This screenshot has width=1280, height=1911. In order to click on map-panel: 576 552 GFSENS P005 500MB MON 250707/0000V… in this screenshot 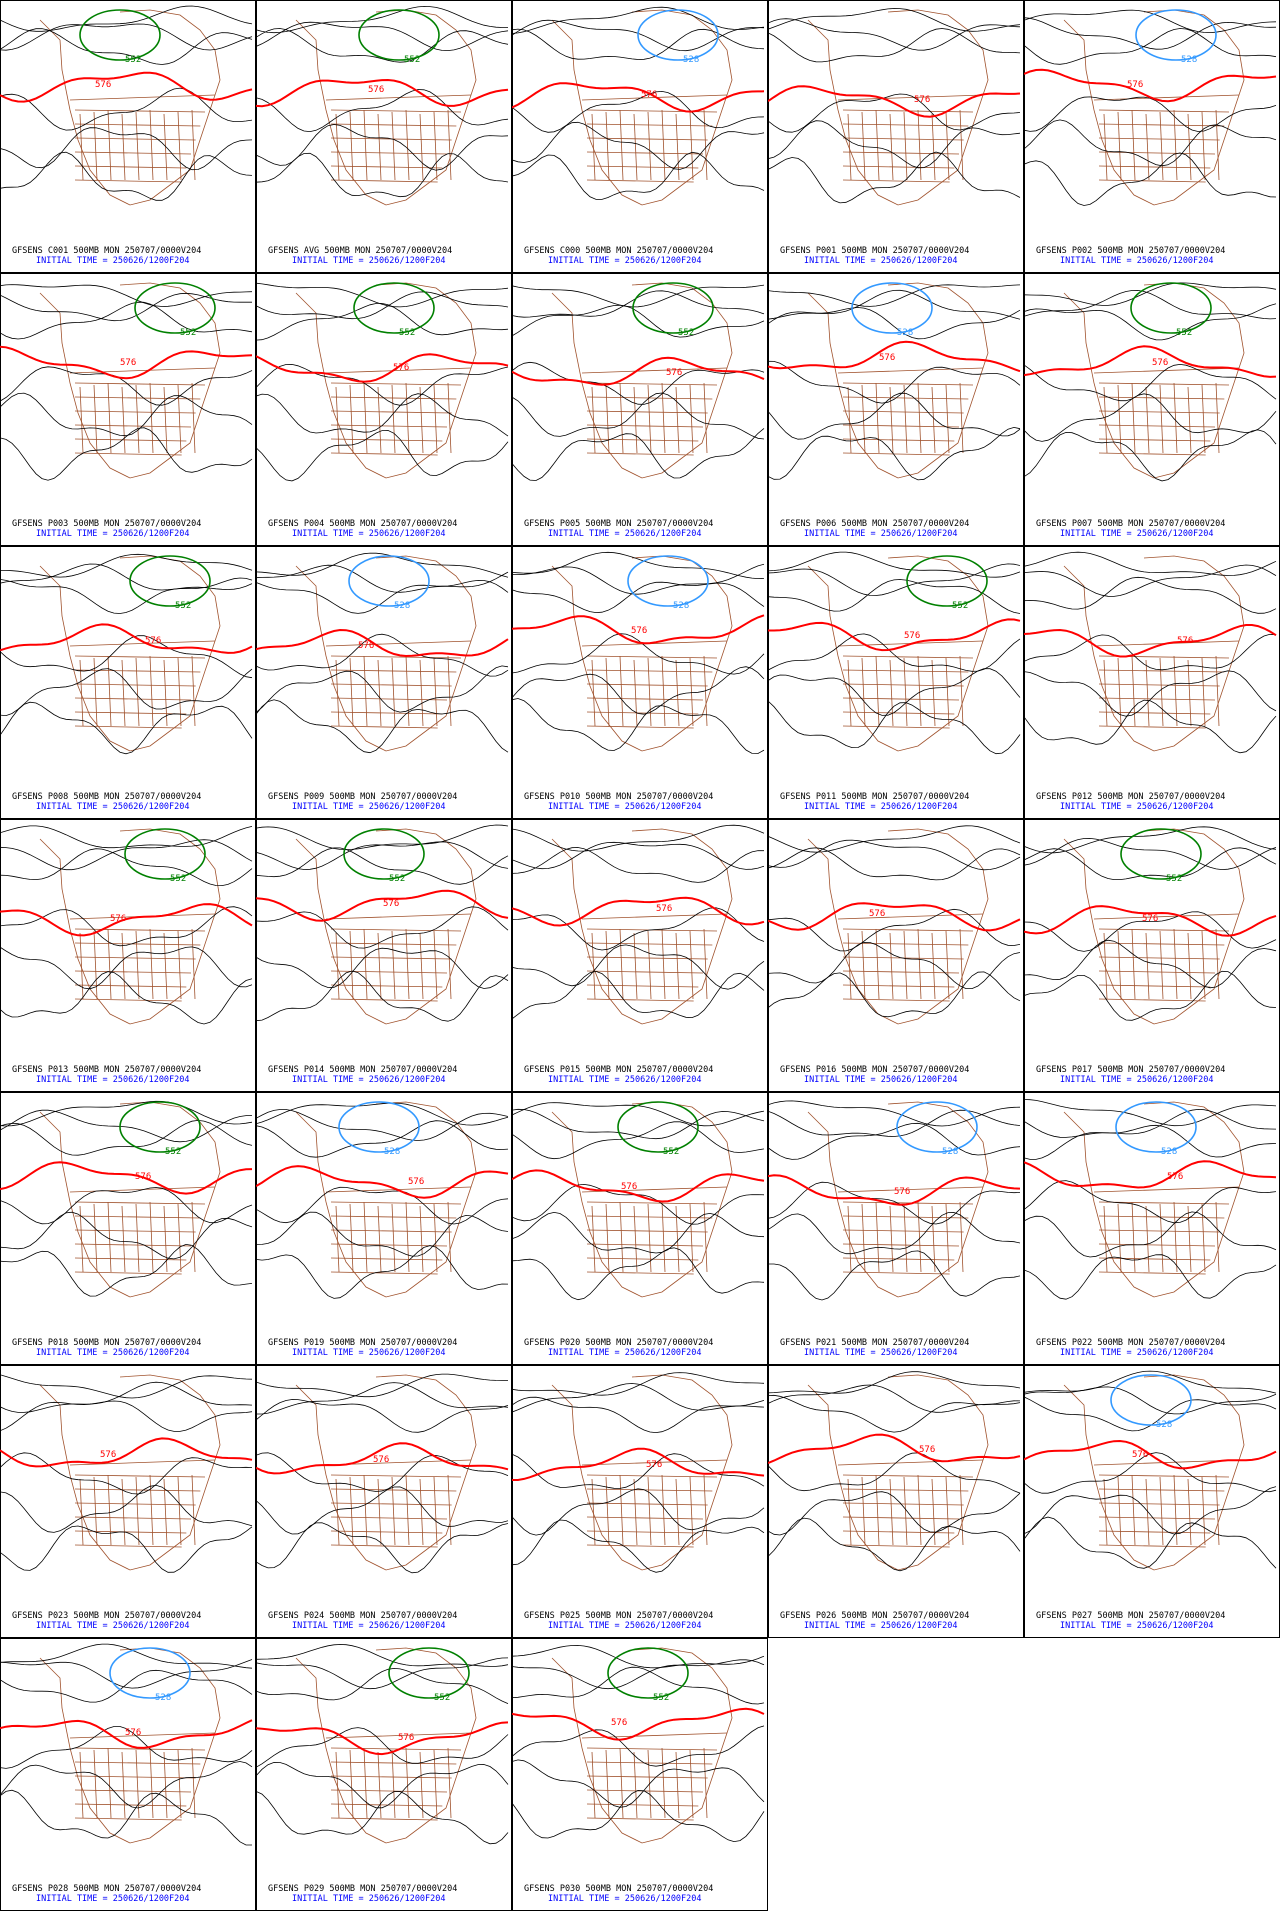, I will do `click(640, 409)`.